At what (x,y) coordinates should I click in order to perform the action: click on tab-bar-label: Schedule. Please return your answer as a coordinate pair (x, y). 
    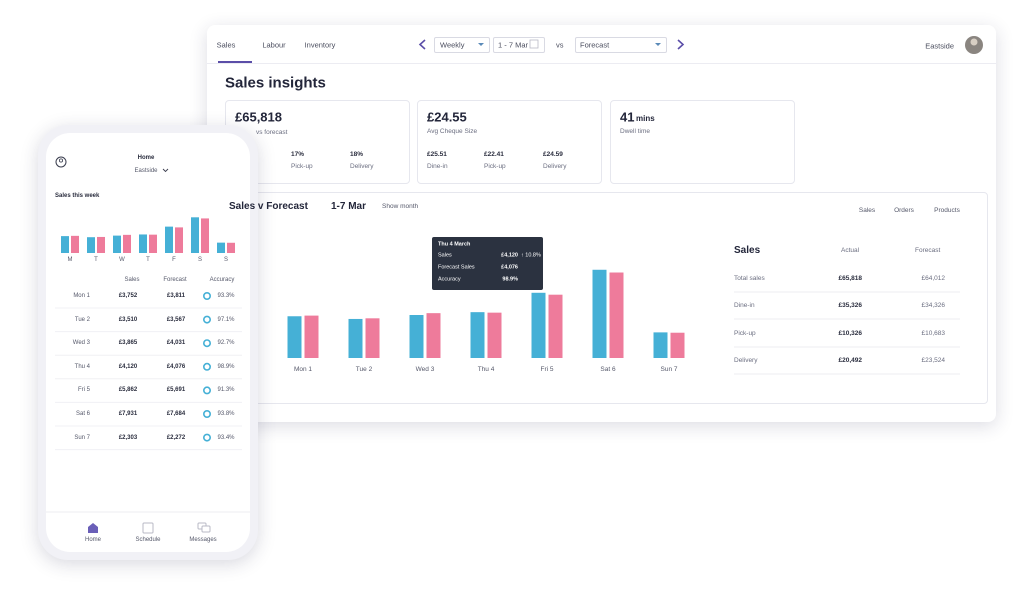
    Looking at the image, I should click on (148, 540).